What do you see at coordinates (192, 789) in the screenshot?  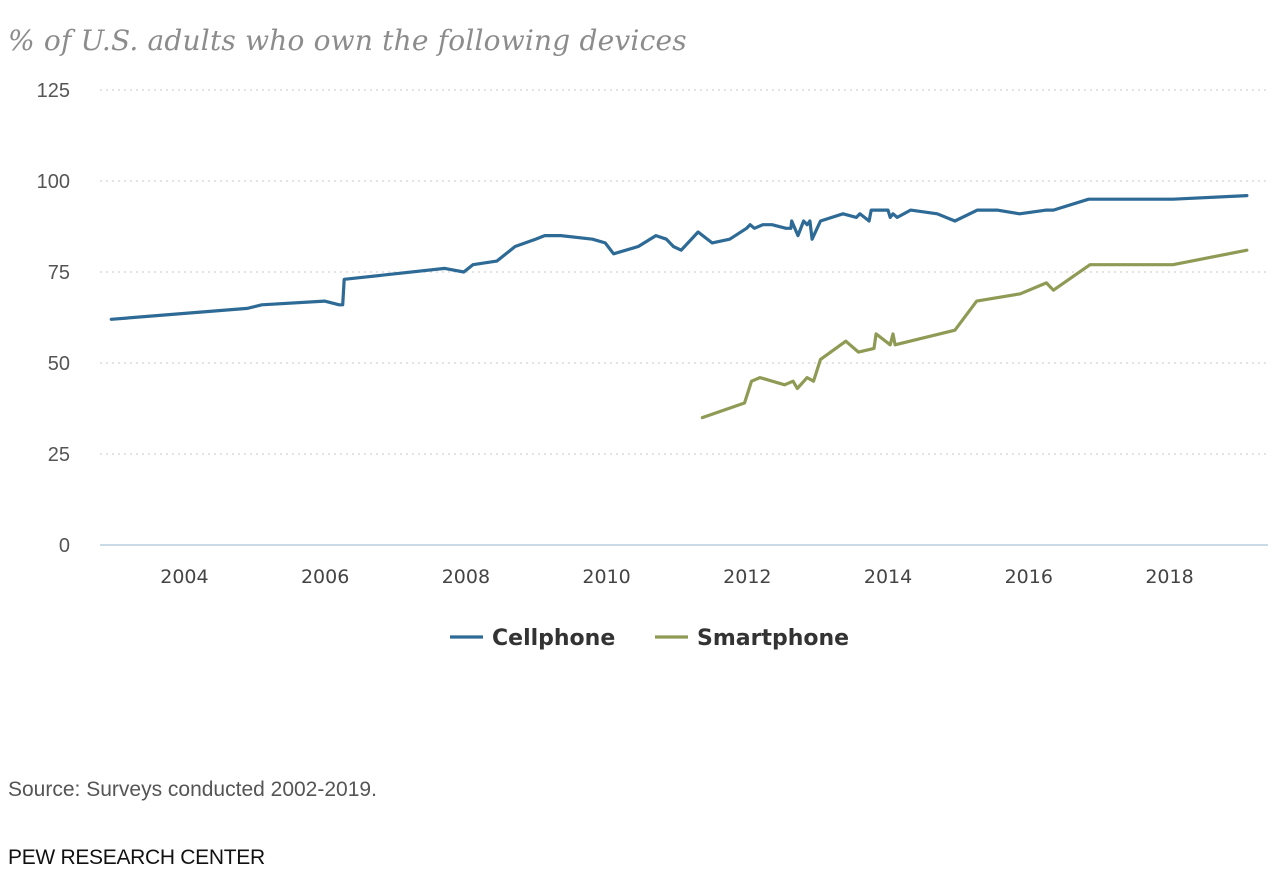 I see `source-note: Source: Surveys conducted 2002-2019.` at bounding box center [192, 789].